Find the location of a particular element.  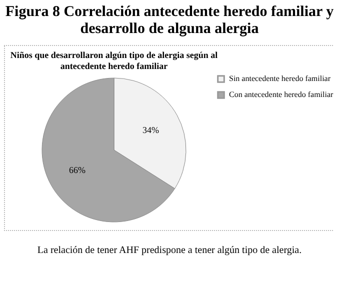

chart-title: Figura 8 Correlación antecedente heredo familiar y desarrollo de alguna alergia is located at coordinates (169, 21).